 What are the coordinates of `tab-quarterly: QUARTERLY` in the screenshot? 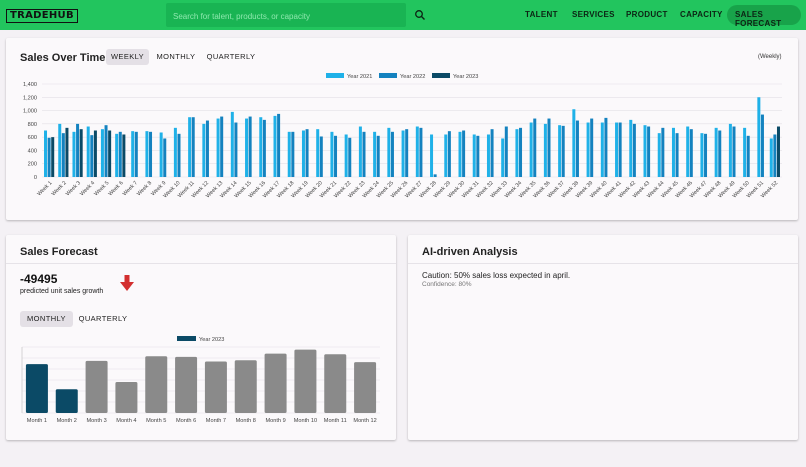 It's located at (231, 56).